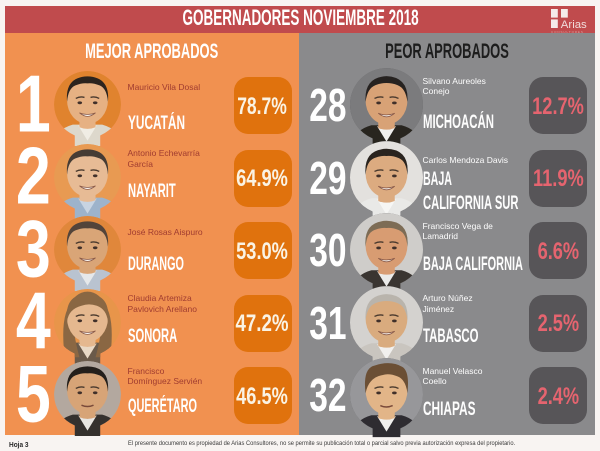 This screenshot has width=600, height=451. I want to click on svg-text: CONSULTORES, so click(567, 32).